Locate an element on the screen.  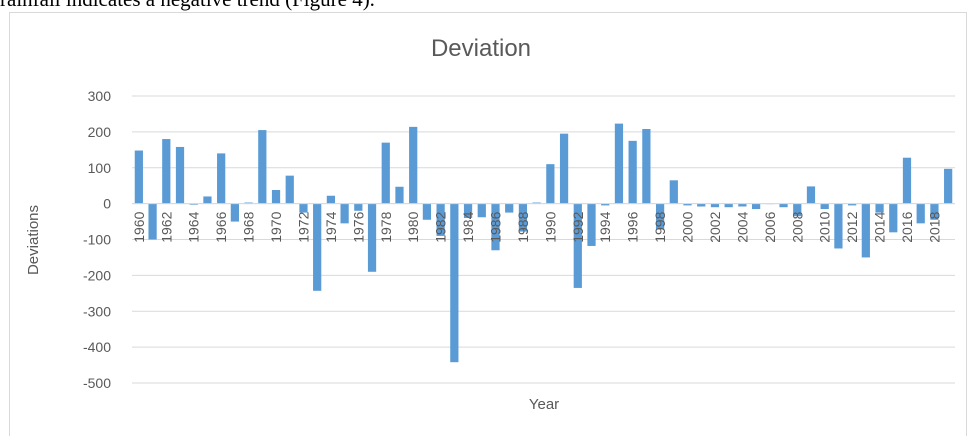
x-tick-label: 1982 is located at coordinates (441, 226).